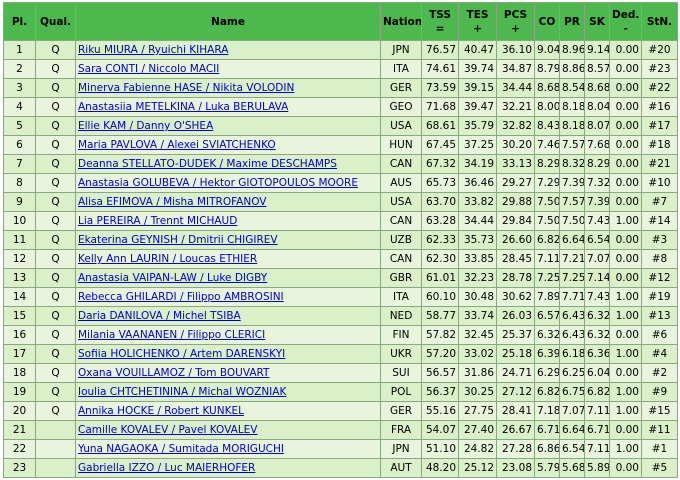 This screenshot has height=480, width=680. Describe the element at coordinates (572, 183) in the screenshot. I see `cell-pr: 7.39` at that location.